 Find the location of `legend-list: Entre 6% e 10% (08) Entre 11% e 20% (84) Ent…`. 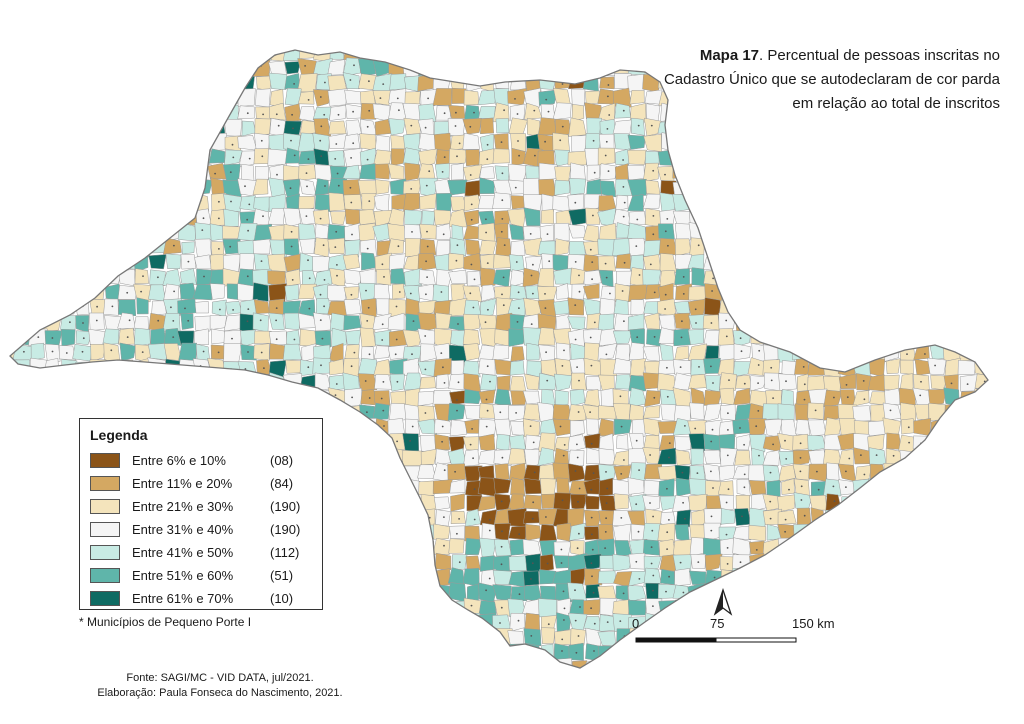

legend-list: Entre 6% e 10% (08) Entre 11% e 20% (84) Ent… is located at coordinates (201, 529).